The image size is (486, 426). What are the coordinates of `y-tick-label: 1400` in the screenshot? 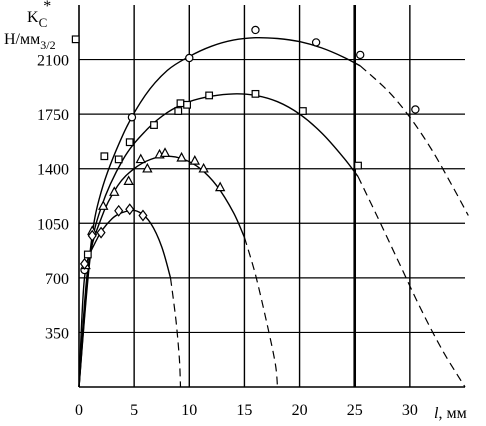 It's located at (53, 170).